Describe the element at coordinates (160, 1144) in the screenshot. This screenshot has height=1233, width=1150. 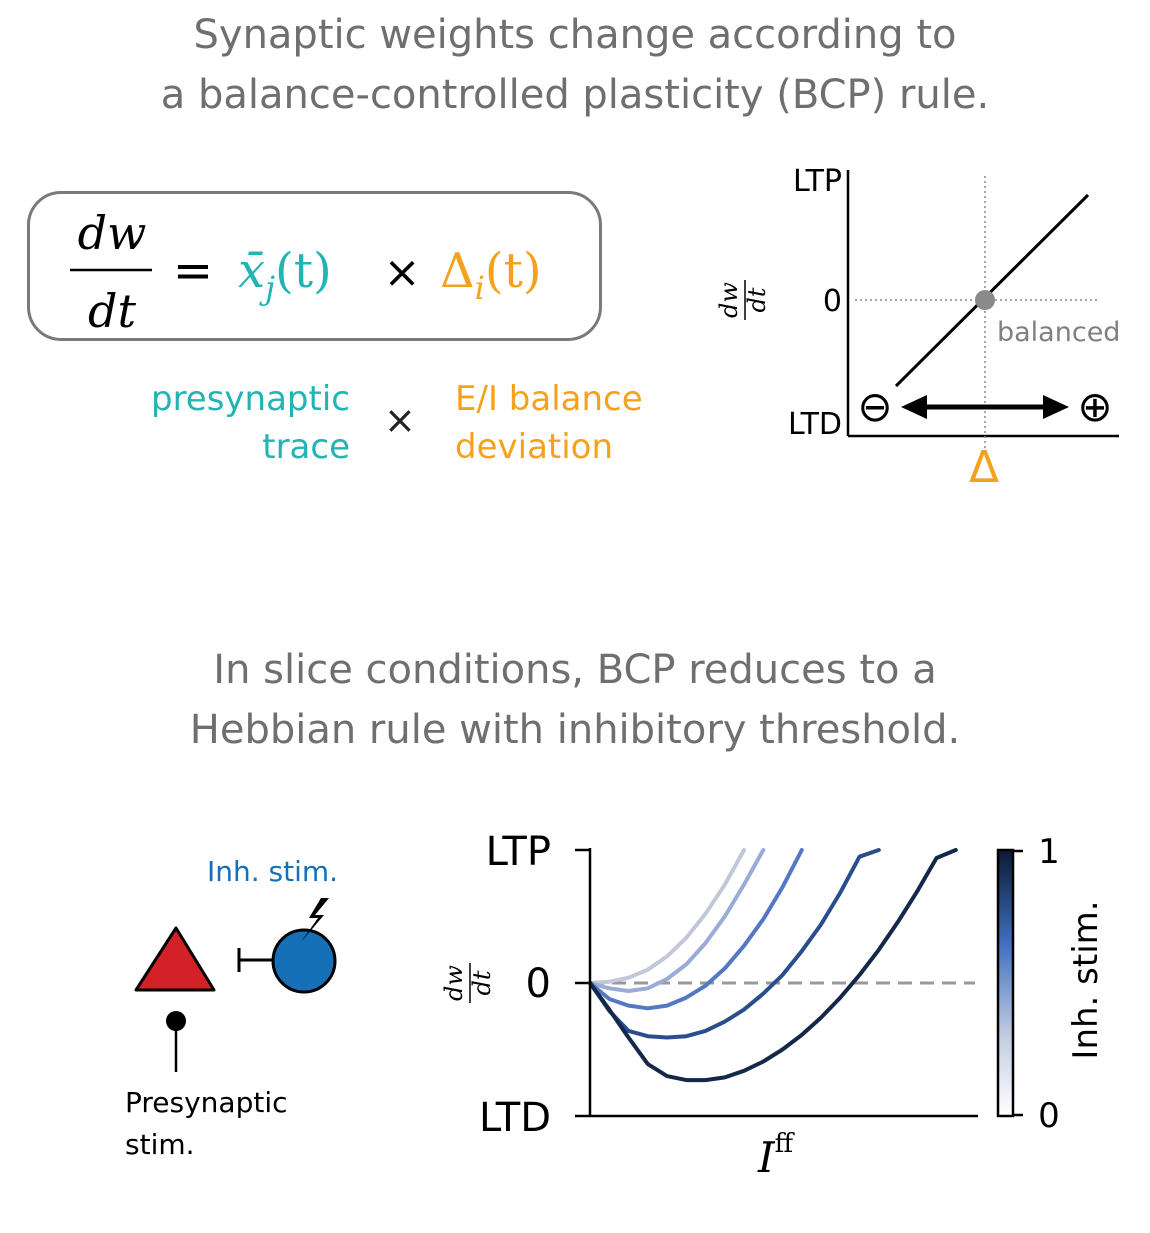
I see `presynaptic-stim-line2: stim.` at that location.